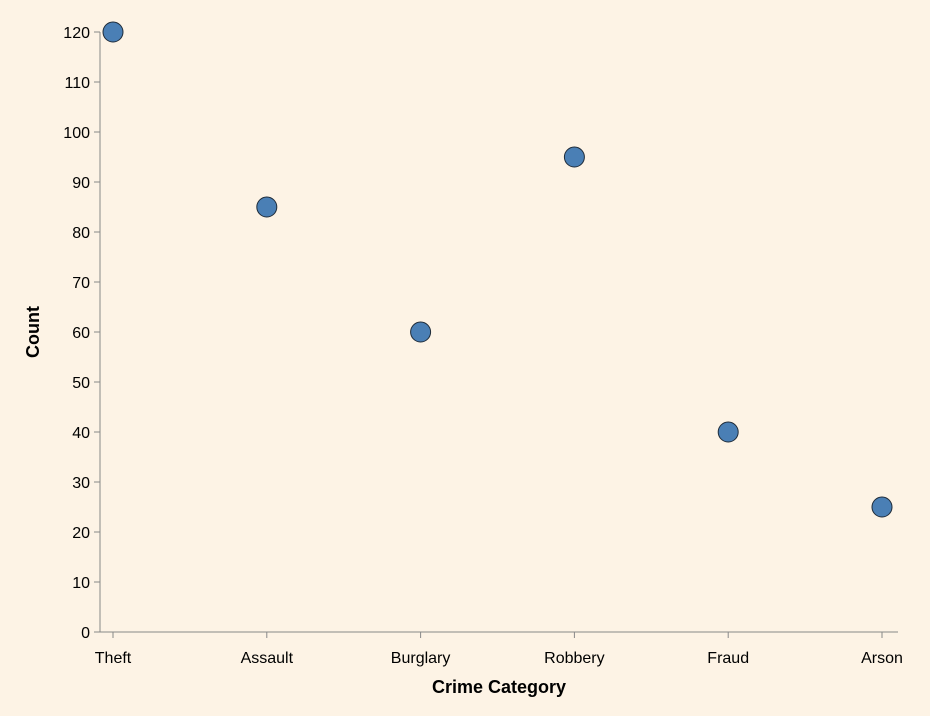  I want to click on y-tick-label: 110, so click(77, 83).